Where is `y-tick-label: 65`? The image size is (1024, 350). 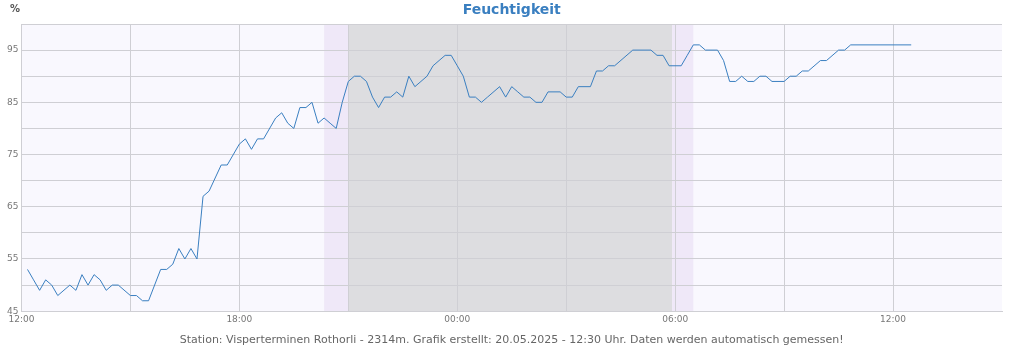
y-tick-label: 65 is located at coordinates (13, 206).